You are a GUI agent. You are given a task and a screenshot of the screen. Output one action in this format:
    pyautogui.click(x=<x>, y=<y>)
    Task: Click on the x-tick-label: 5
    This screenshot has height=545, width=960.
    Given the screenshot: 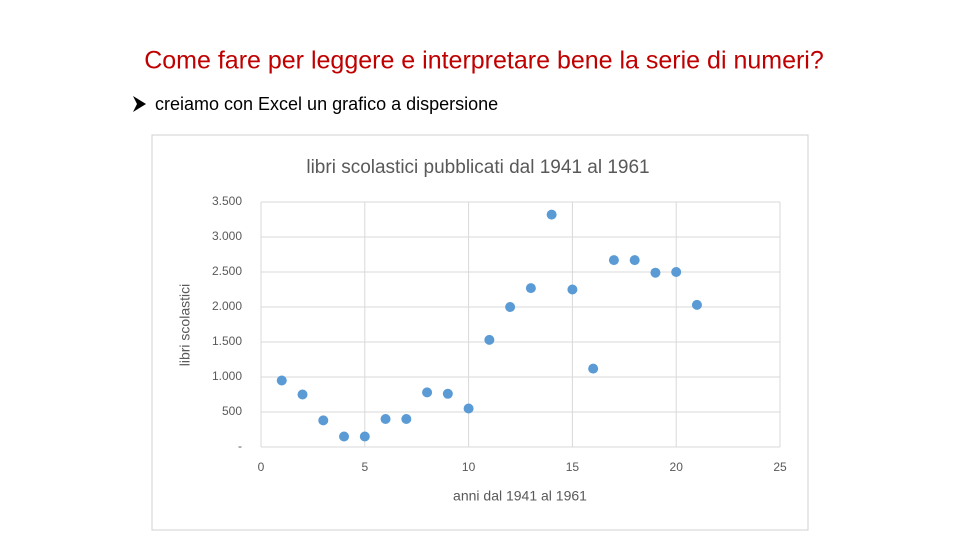 What is the action you would take?
    pyautogui.click(x=364, y=467)
    